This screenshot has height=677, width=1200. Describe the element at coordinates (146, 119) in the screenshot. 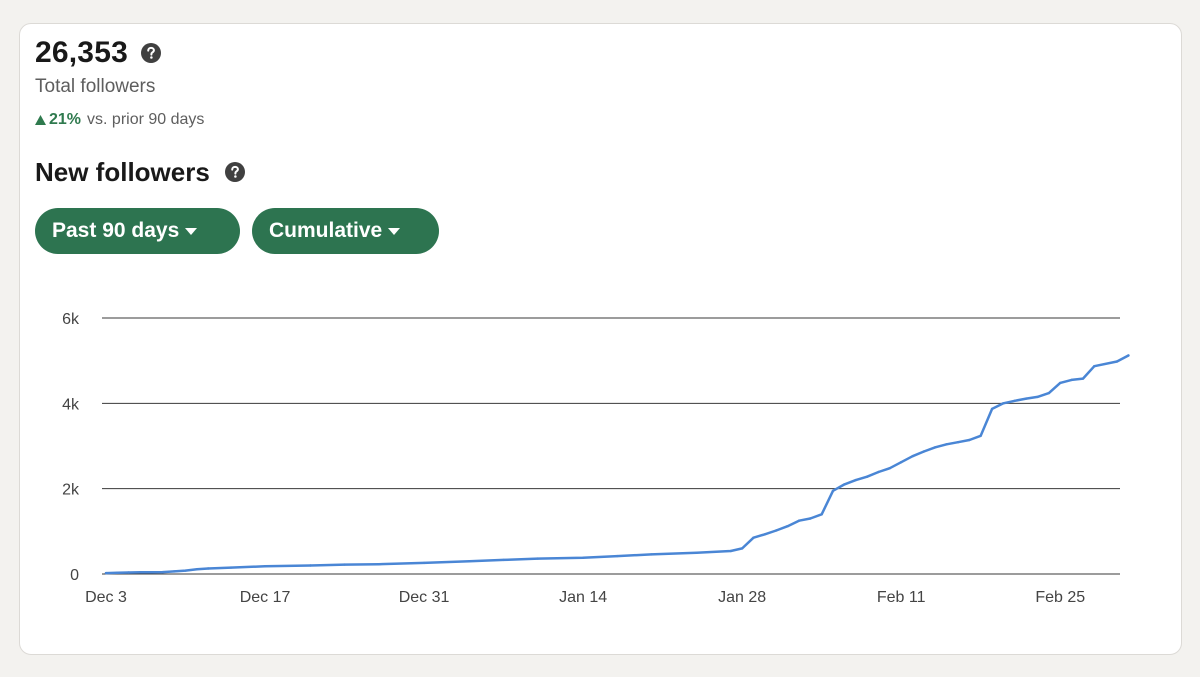

I see `change-comparison-text: vs. prior 90 days` at that location.